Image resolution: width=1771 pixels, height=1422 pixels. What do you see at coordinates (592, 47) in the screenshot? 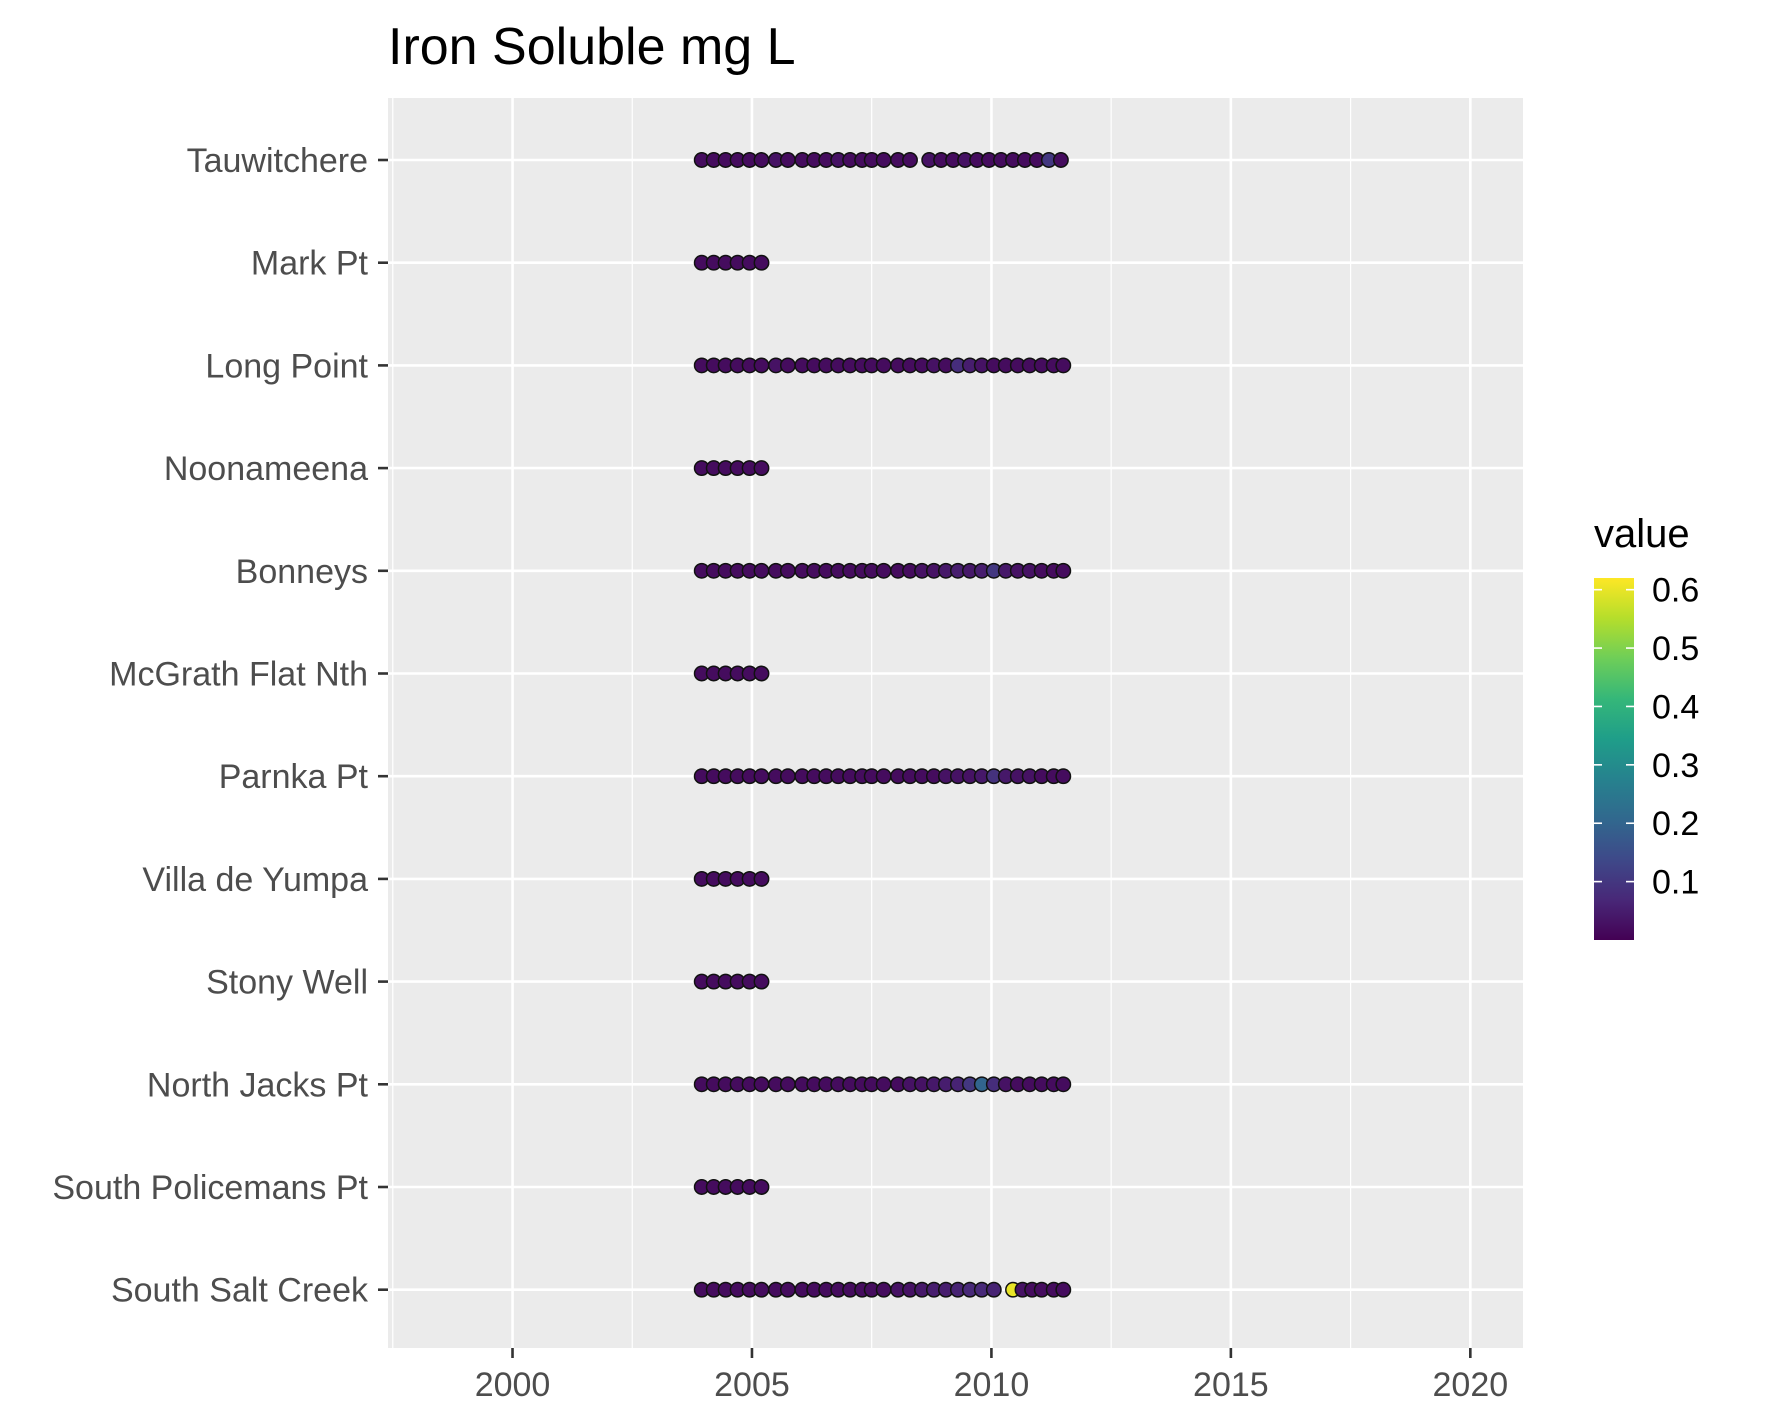
I see `chart-title: Iron Soluble mg L` at bounding box center [592, 47].